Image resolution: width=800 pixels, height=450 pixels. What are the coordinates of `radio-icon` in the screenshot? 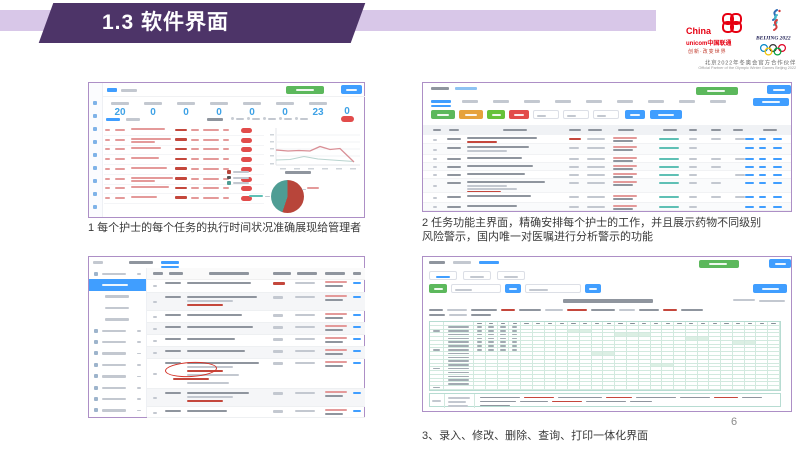 It's located at (296, 118).